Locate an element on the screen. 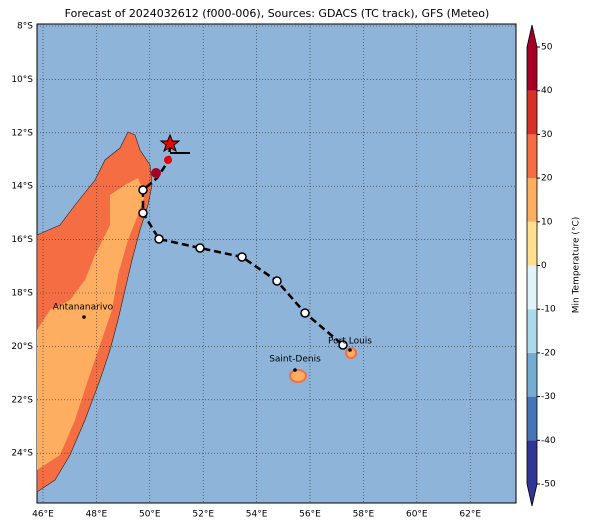 The image size is (591, 528). lon-label: 60°E is located at coordinates (417, 515).